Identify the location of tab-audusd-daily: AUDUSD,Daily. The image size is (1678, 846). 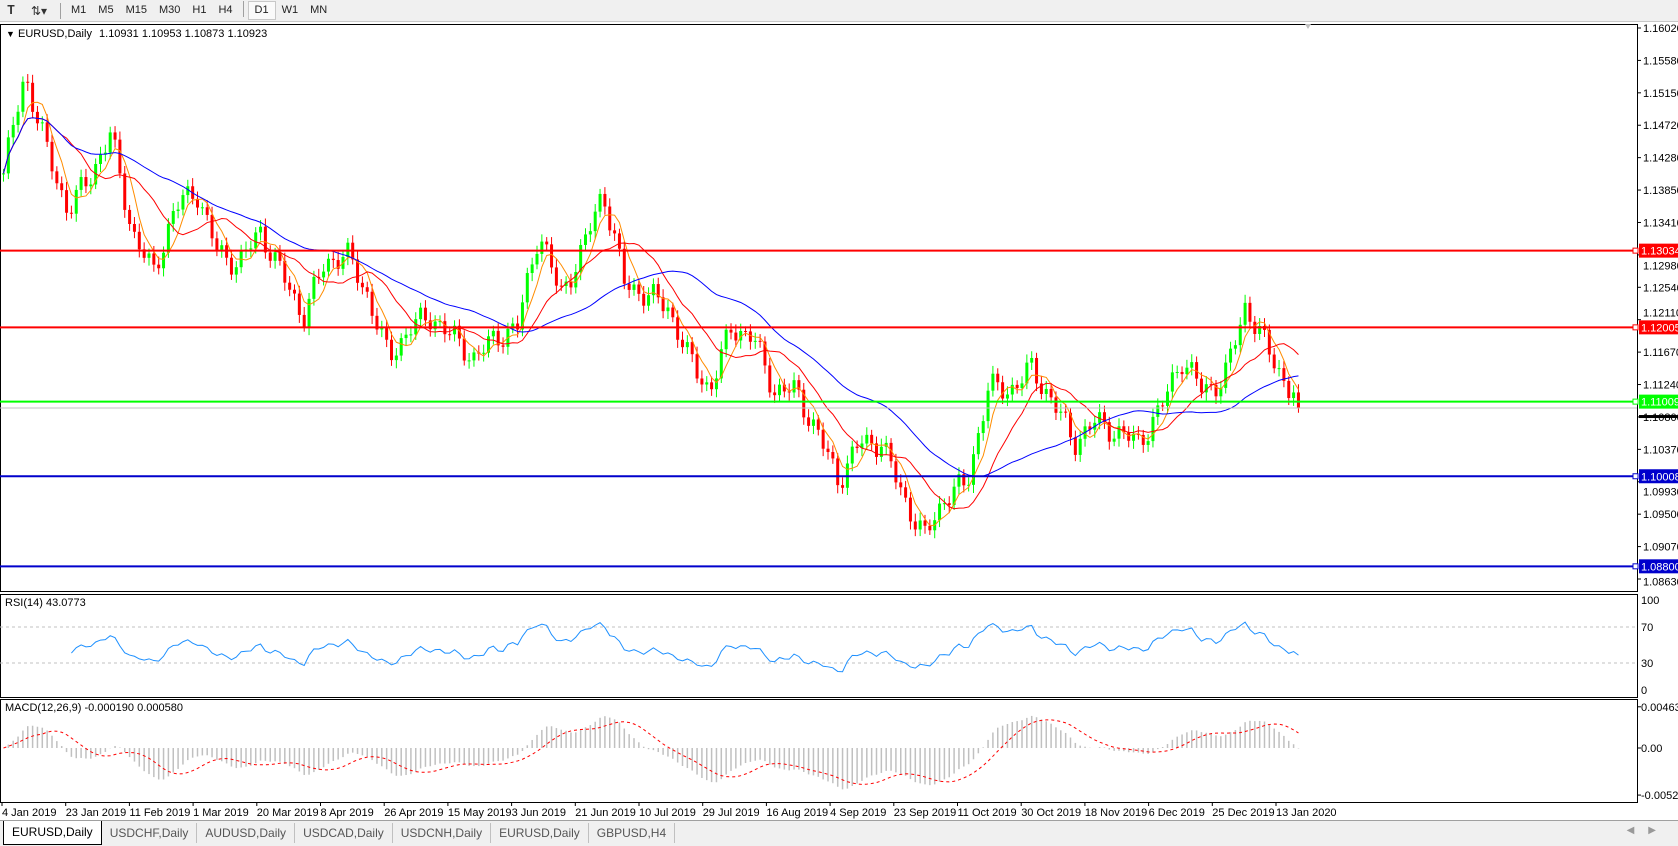
(246, 833).